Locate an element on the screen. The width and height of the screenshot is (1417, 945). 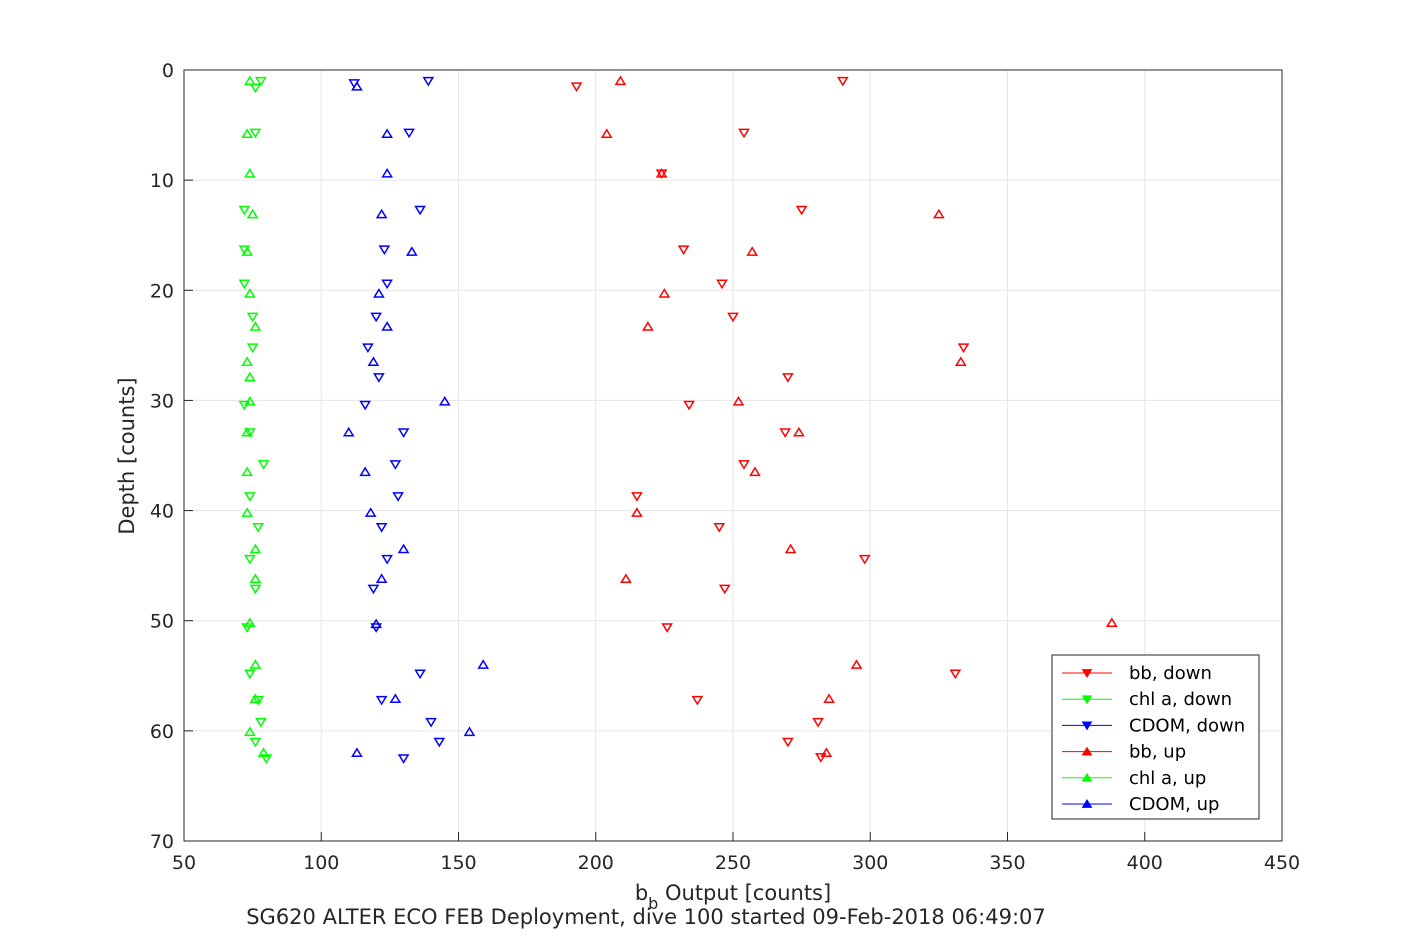
x-tick-label: 150 is located at coordinates (458, 863).